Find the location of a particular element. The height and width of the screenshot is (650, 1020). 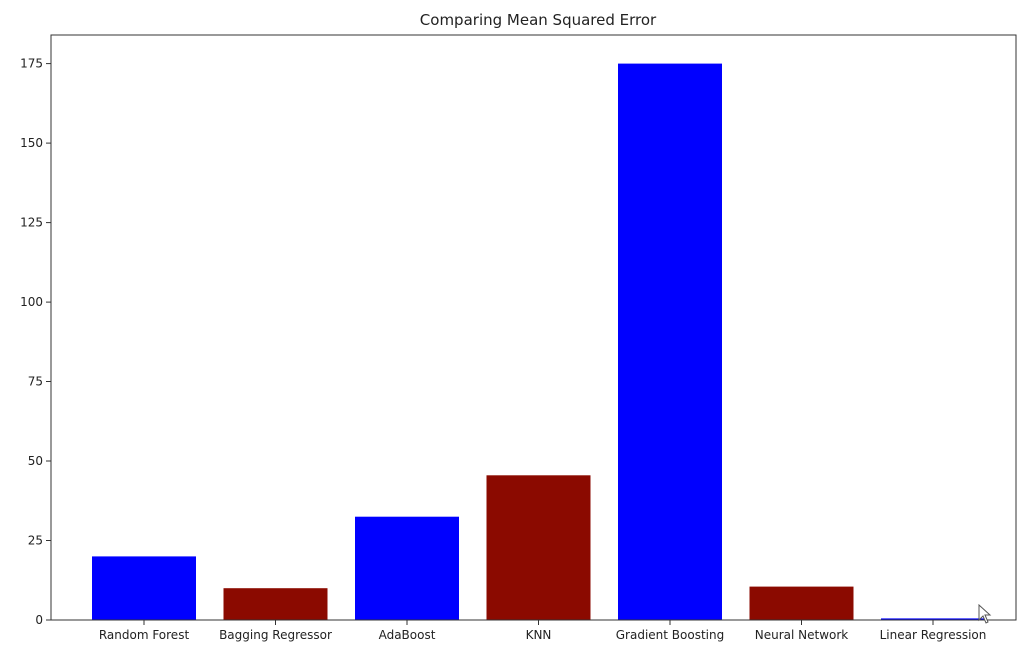

y-tick-label: 0 is located at coordinates (39, 620).